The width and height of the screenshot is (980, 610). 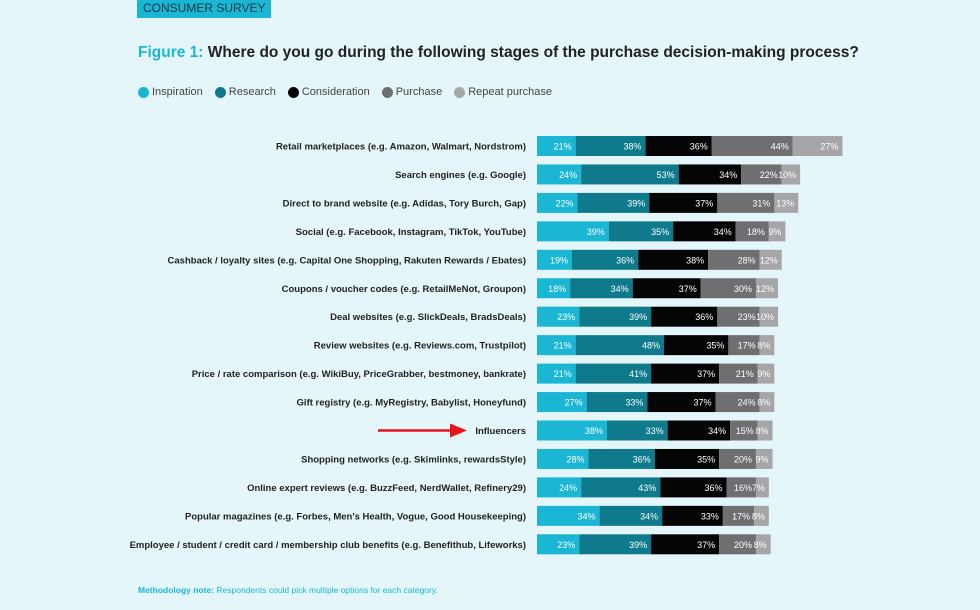 I want to click on data-label: 24%, so click(x=568, y=488).